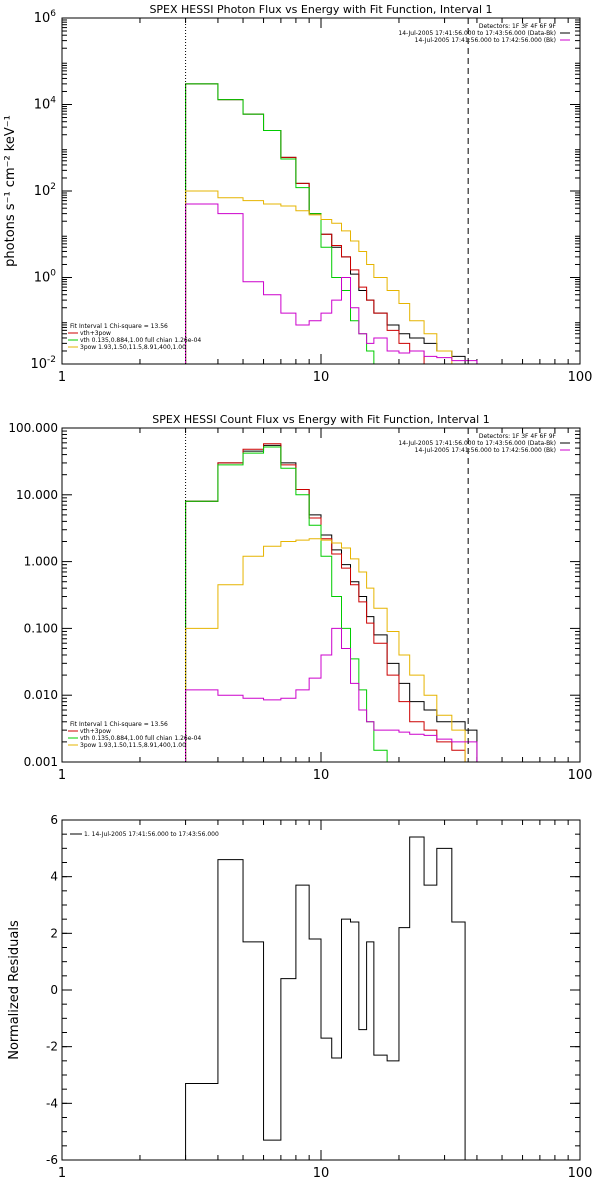 This screenshot has height=1200, width=600. Describe the element at coordinates (33, 428) in the screenshot. I see `y-tick-label: 100.000` at that location.